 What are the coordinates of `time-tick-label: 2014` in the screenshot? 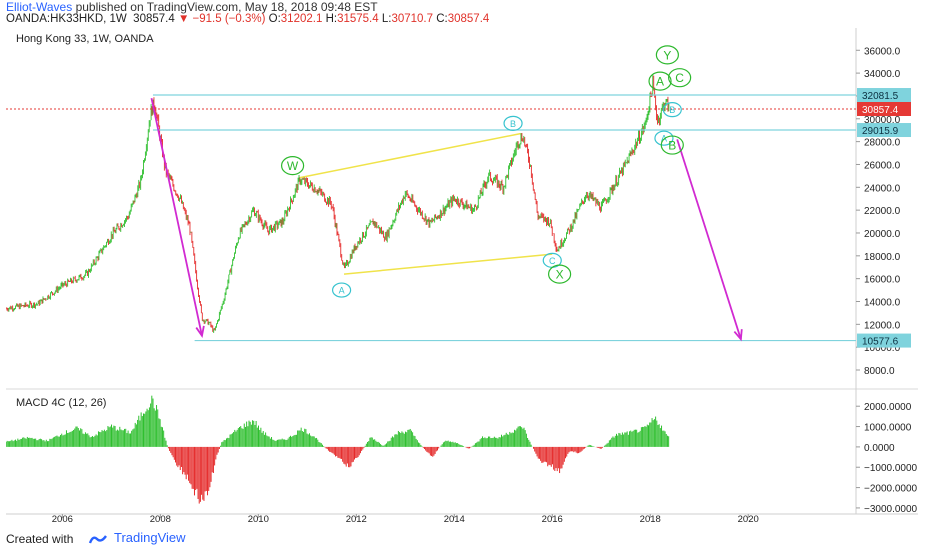 It's located at (454, 519).